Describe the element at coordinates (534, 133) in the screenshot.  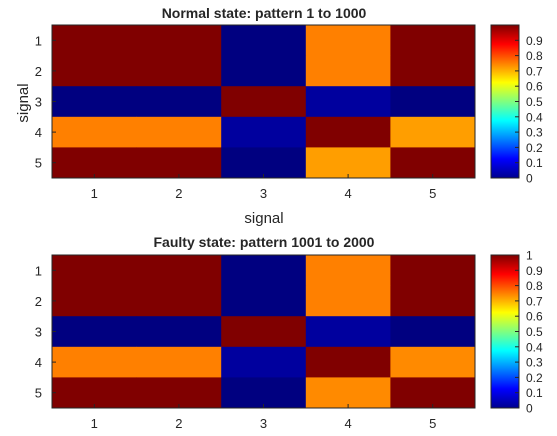
I see `colorbar-tick-label: 0.3` at that location.